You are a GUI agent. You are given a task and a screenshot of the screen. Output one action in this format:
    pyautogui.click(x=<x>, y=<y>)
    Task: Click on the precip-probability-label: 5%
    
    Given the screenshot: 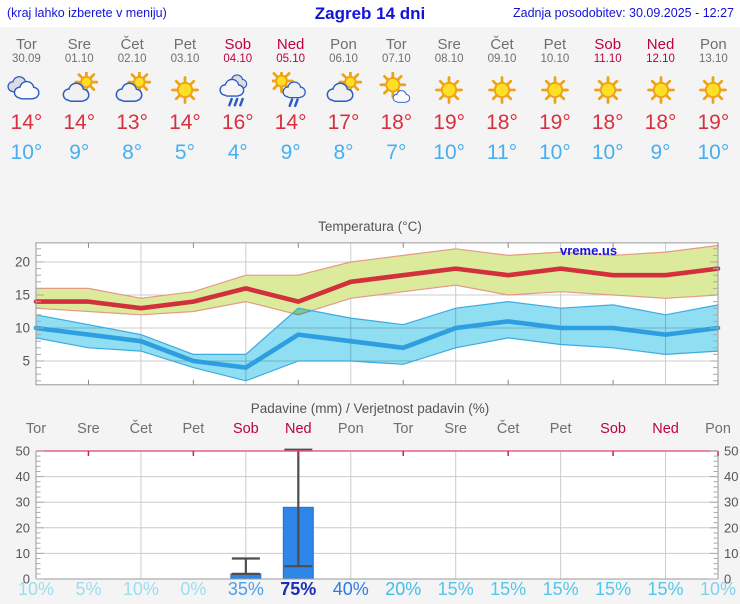 What is the action you would take?
    pyautogui.click(x=88, y=589)
    